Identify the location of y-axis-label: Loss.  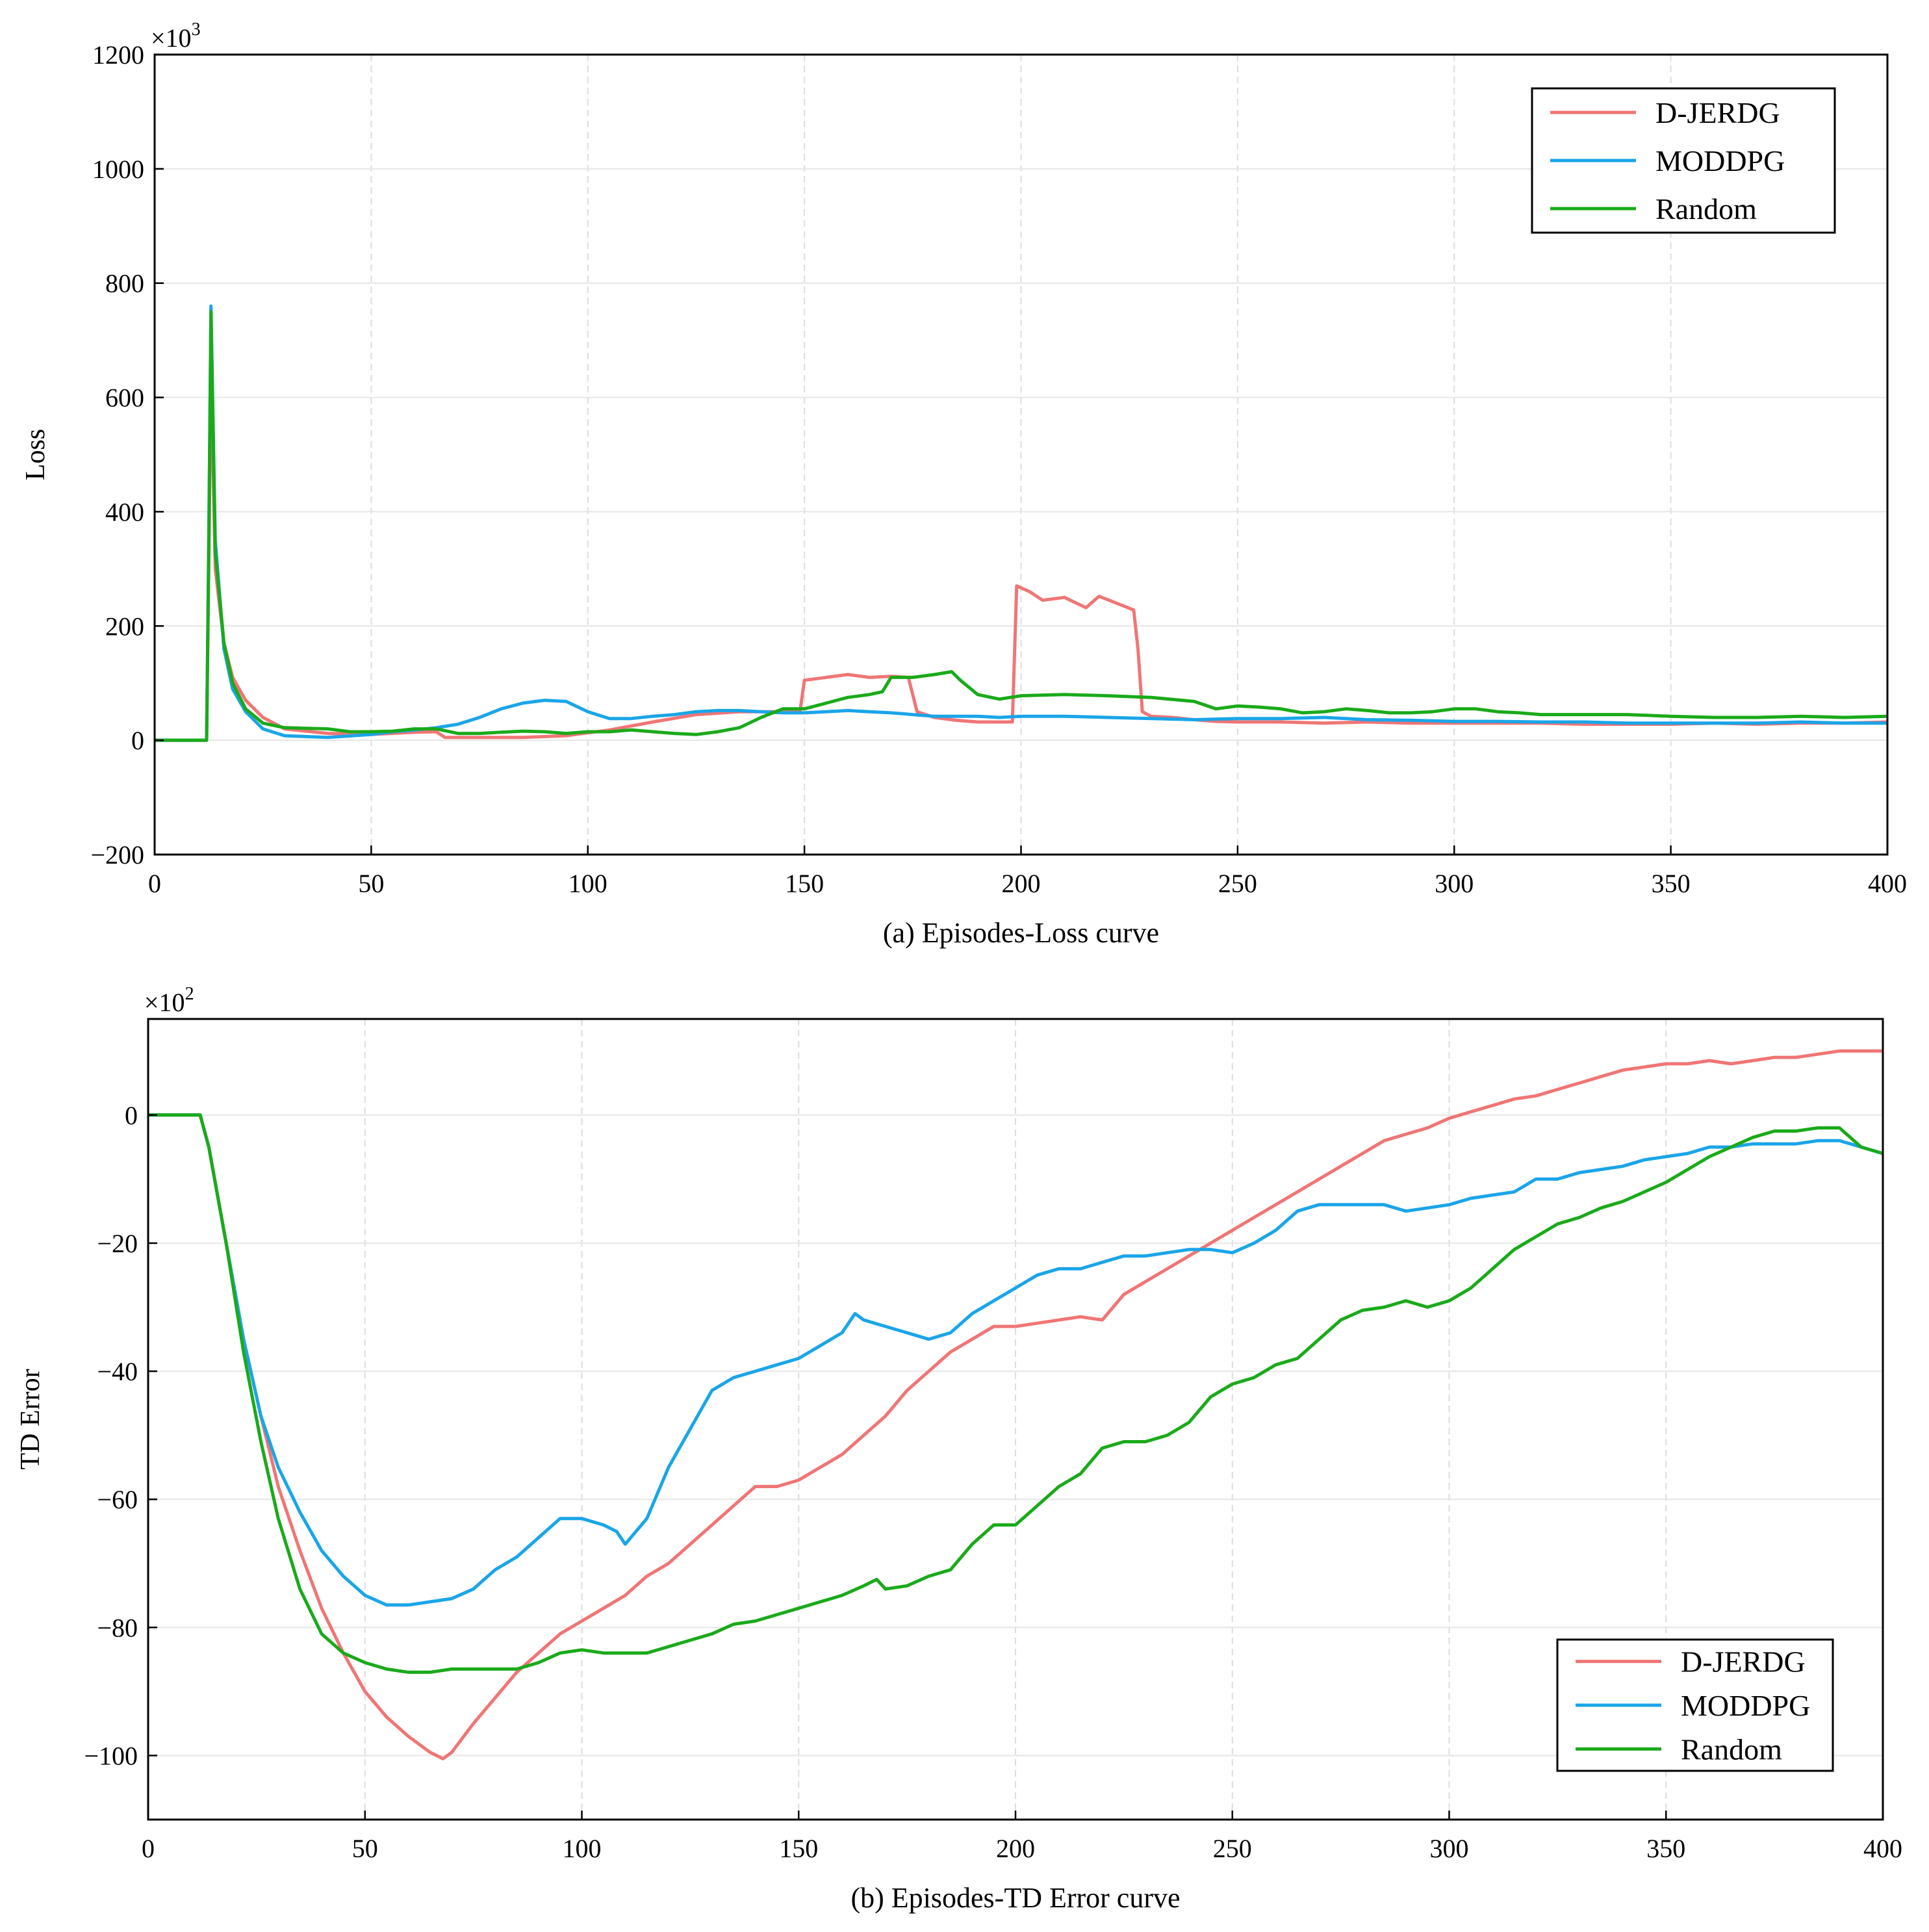
(36, 454).